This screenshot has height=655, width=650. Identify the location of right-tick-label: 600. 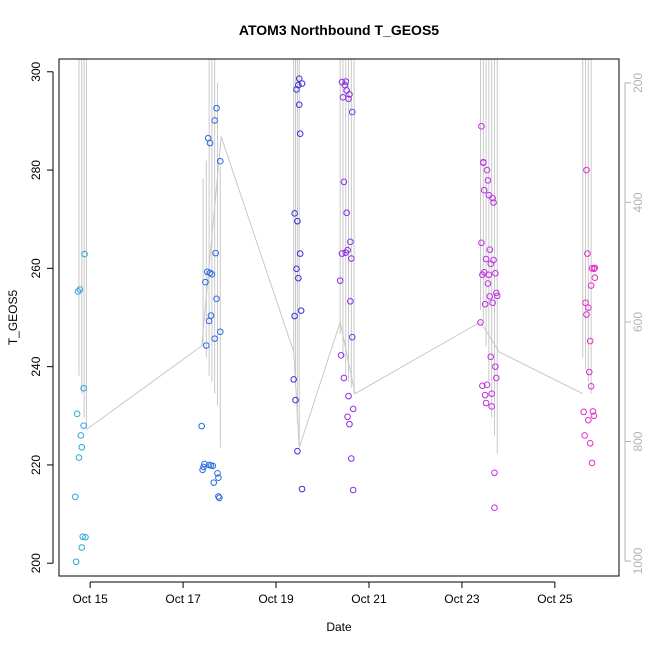
(638, 322).